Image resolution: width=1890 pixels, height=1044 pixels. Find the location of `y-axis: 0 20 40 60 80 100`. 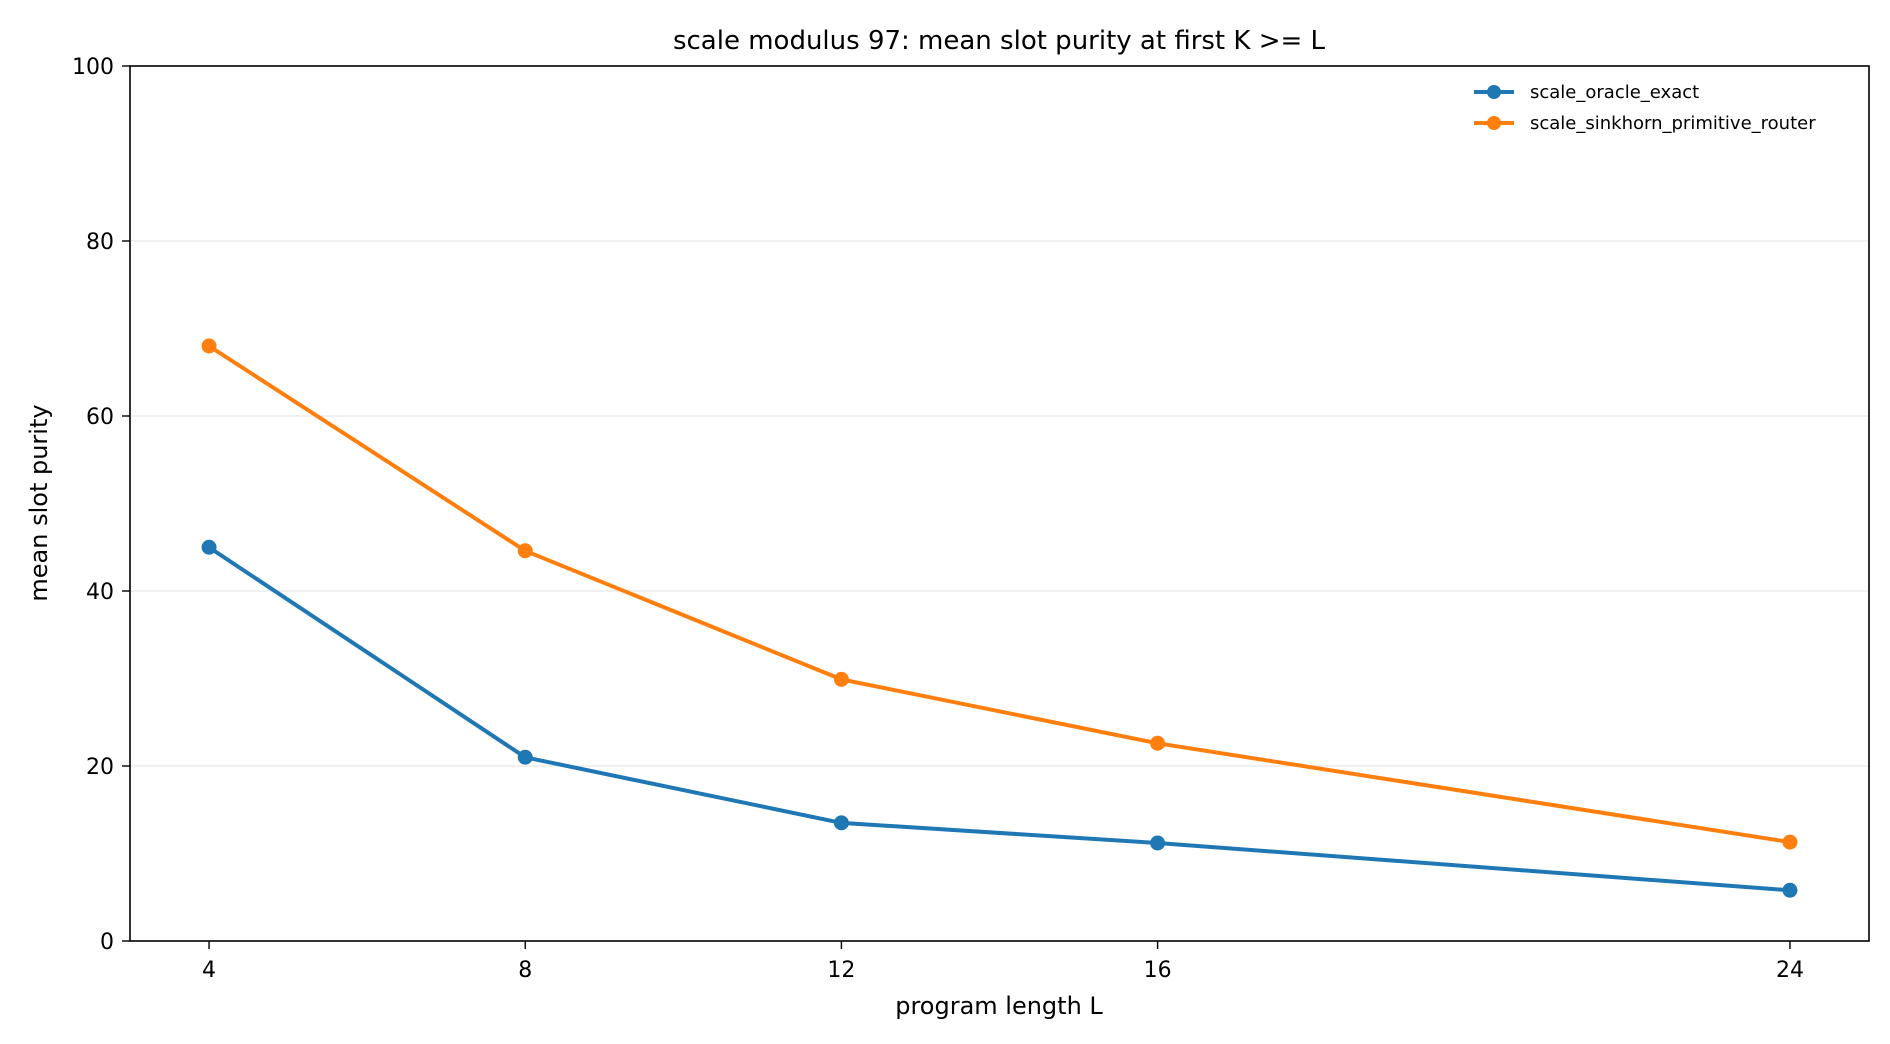

y-axis: 0 20 40 60 80 100 is located at coordinates (101, 505).